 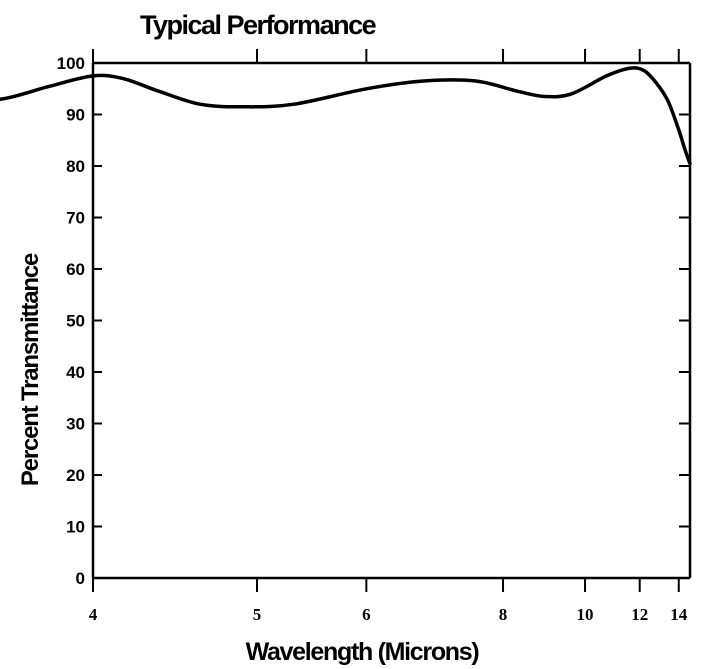 I want to click on y-tick-label: 0, so click(x=80, y=578).